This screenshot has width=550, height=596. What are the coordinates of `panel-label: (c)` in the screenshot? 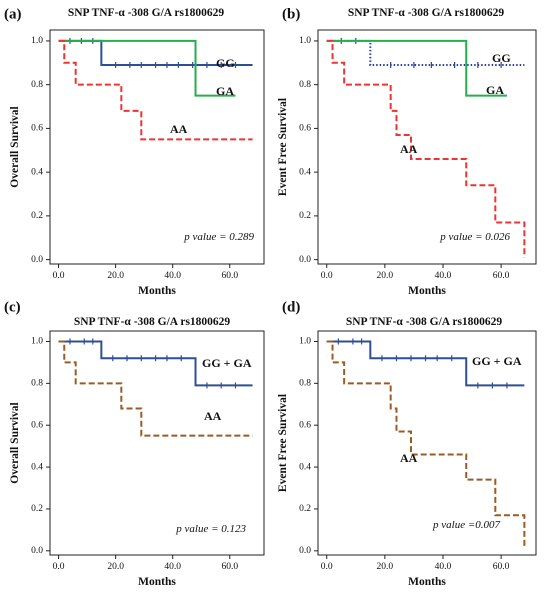 It's located at (12, 307).